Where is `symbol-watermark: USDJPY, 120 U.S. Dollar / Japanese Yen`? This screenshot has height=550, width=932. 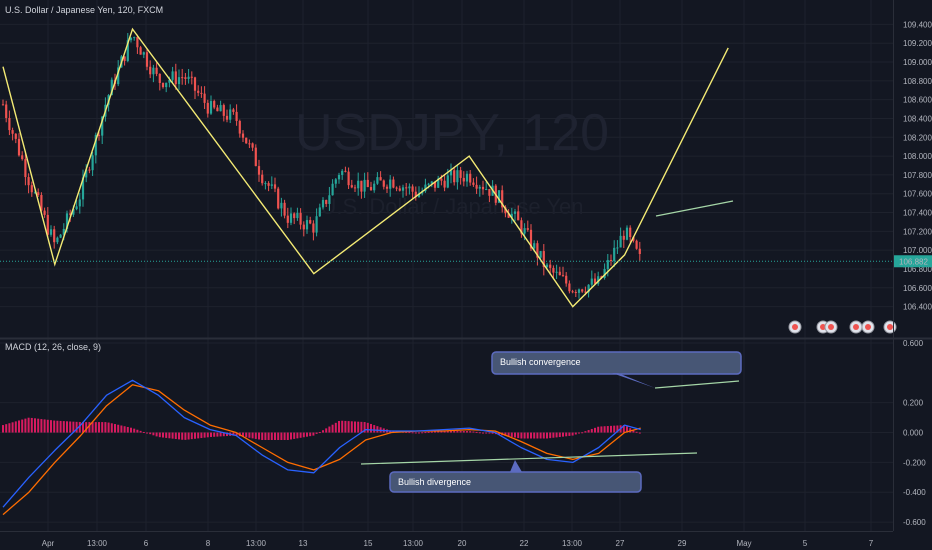
symbol-watermark: USDJPY, 120 U.S. Dollar / Japanese Yen is located at coordinates (452, 161).